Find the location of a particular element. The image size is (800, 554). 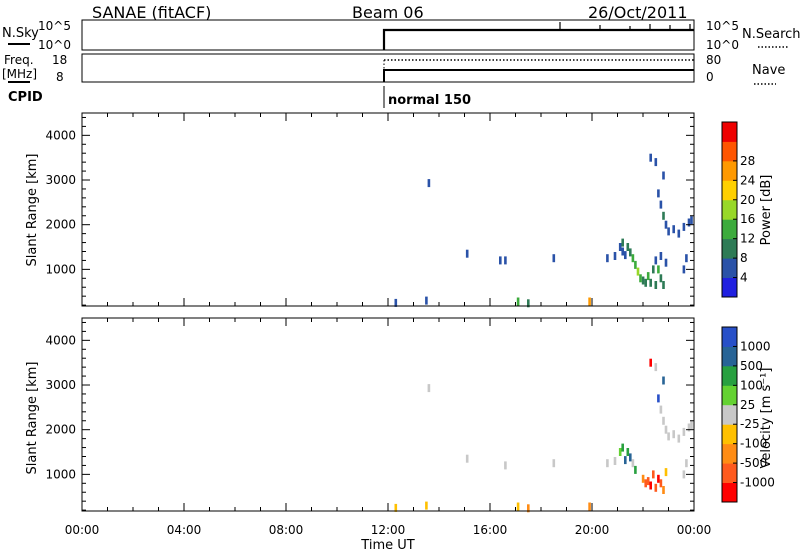

colorbar-tick-label: -100 is located at coordinates (753, 444).